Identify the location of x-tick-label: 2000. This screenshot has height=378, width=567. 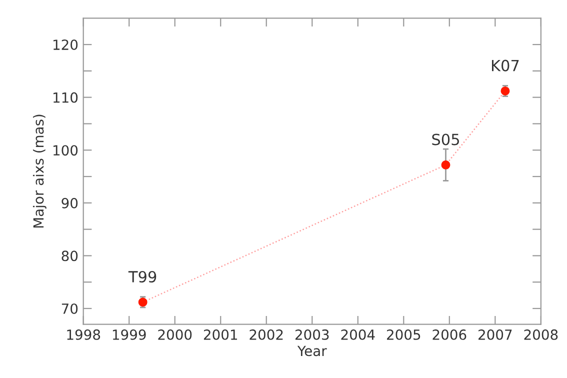
(175, 334).